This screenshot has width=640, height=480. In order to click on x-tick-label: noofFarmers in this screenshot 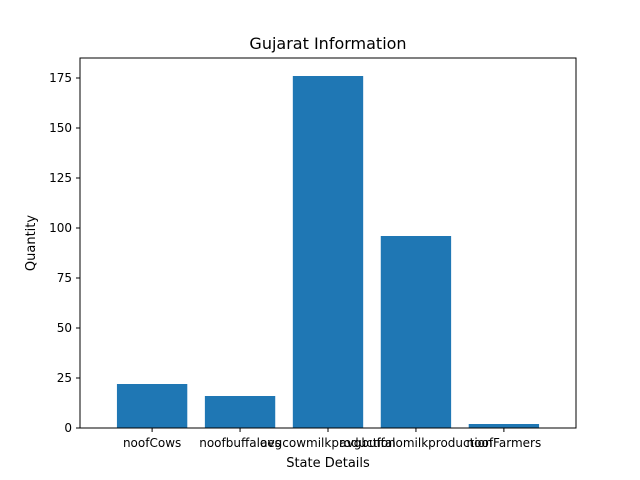, I will do `click(504, 443)`.